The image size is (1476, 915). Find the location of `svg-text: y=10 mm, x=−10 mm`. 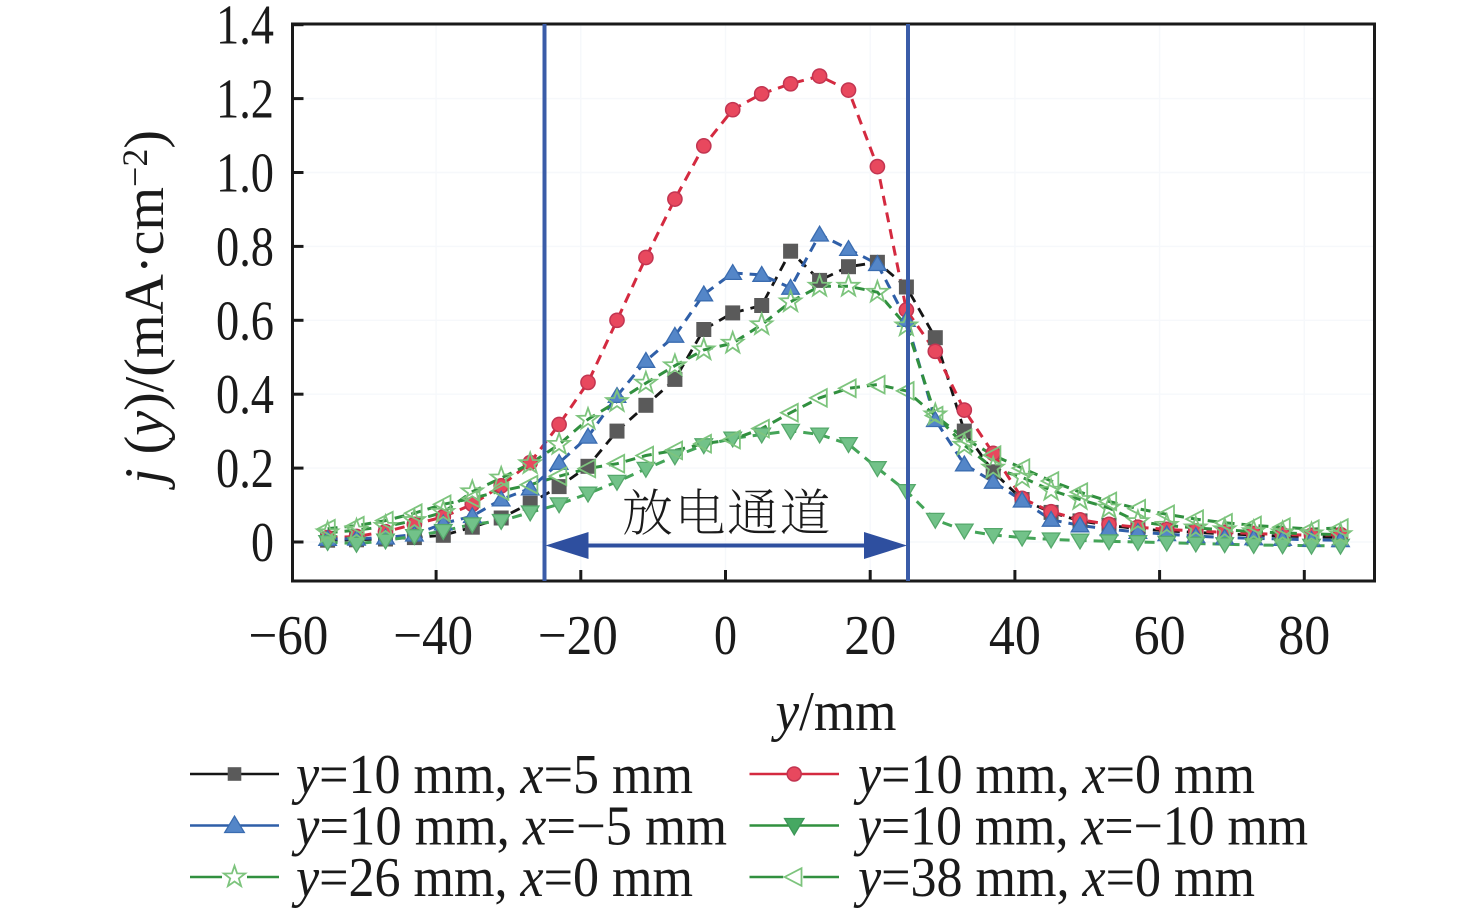

svg-text: y=10 mm, x=−10 mm is located at coordinates (1080, 827).